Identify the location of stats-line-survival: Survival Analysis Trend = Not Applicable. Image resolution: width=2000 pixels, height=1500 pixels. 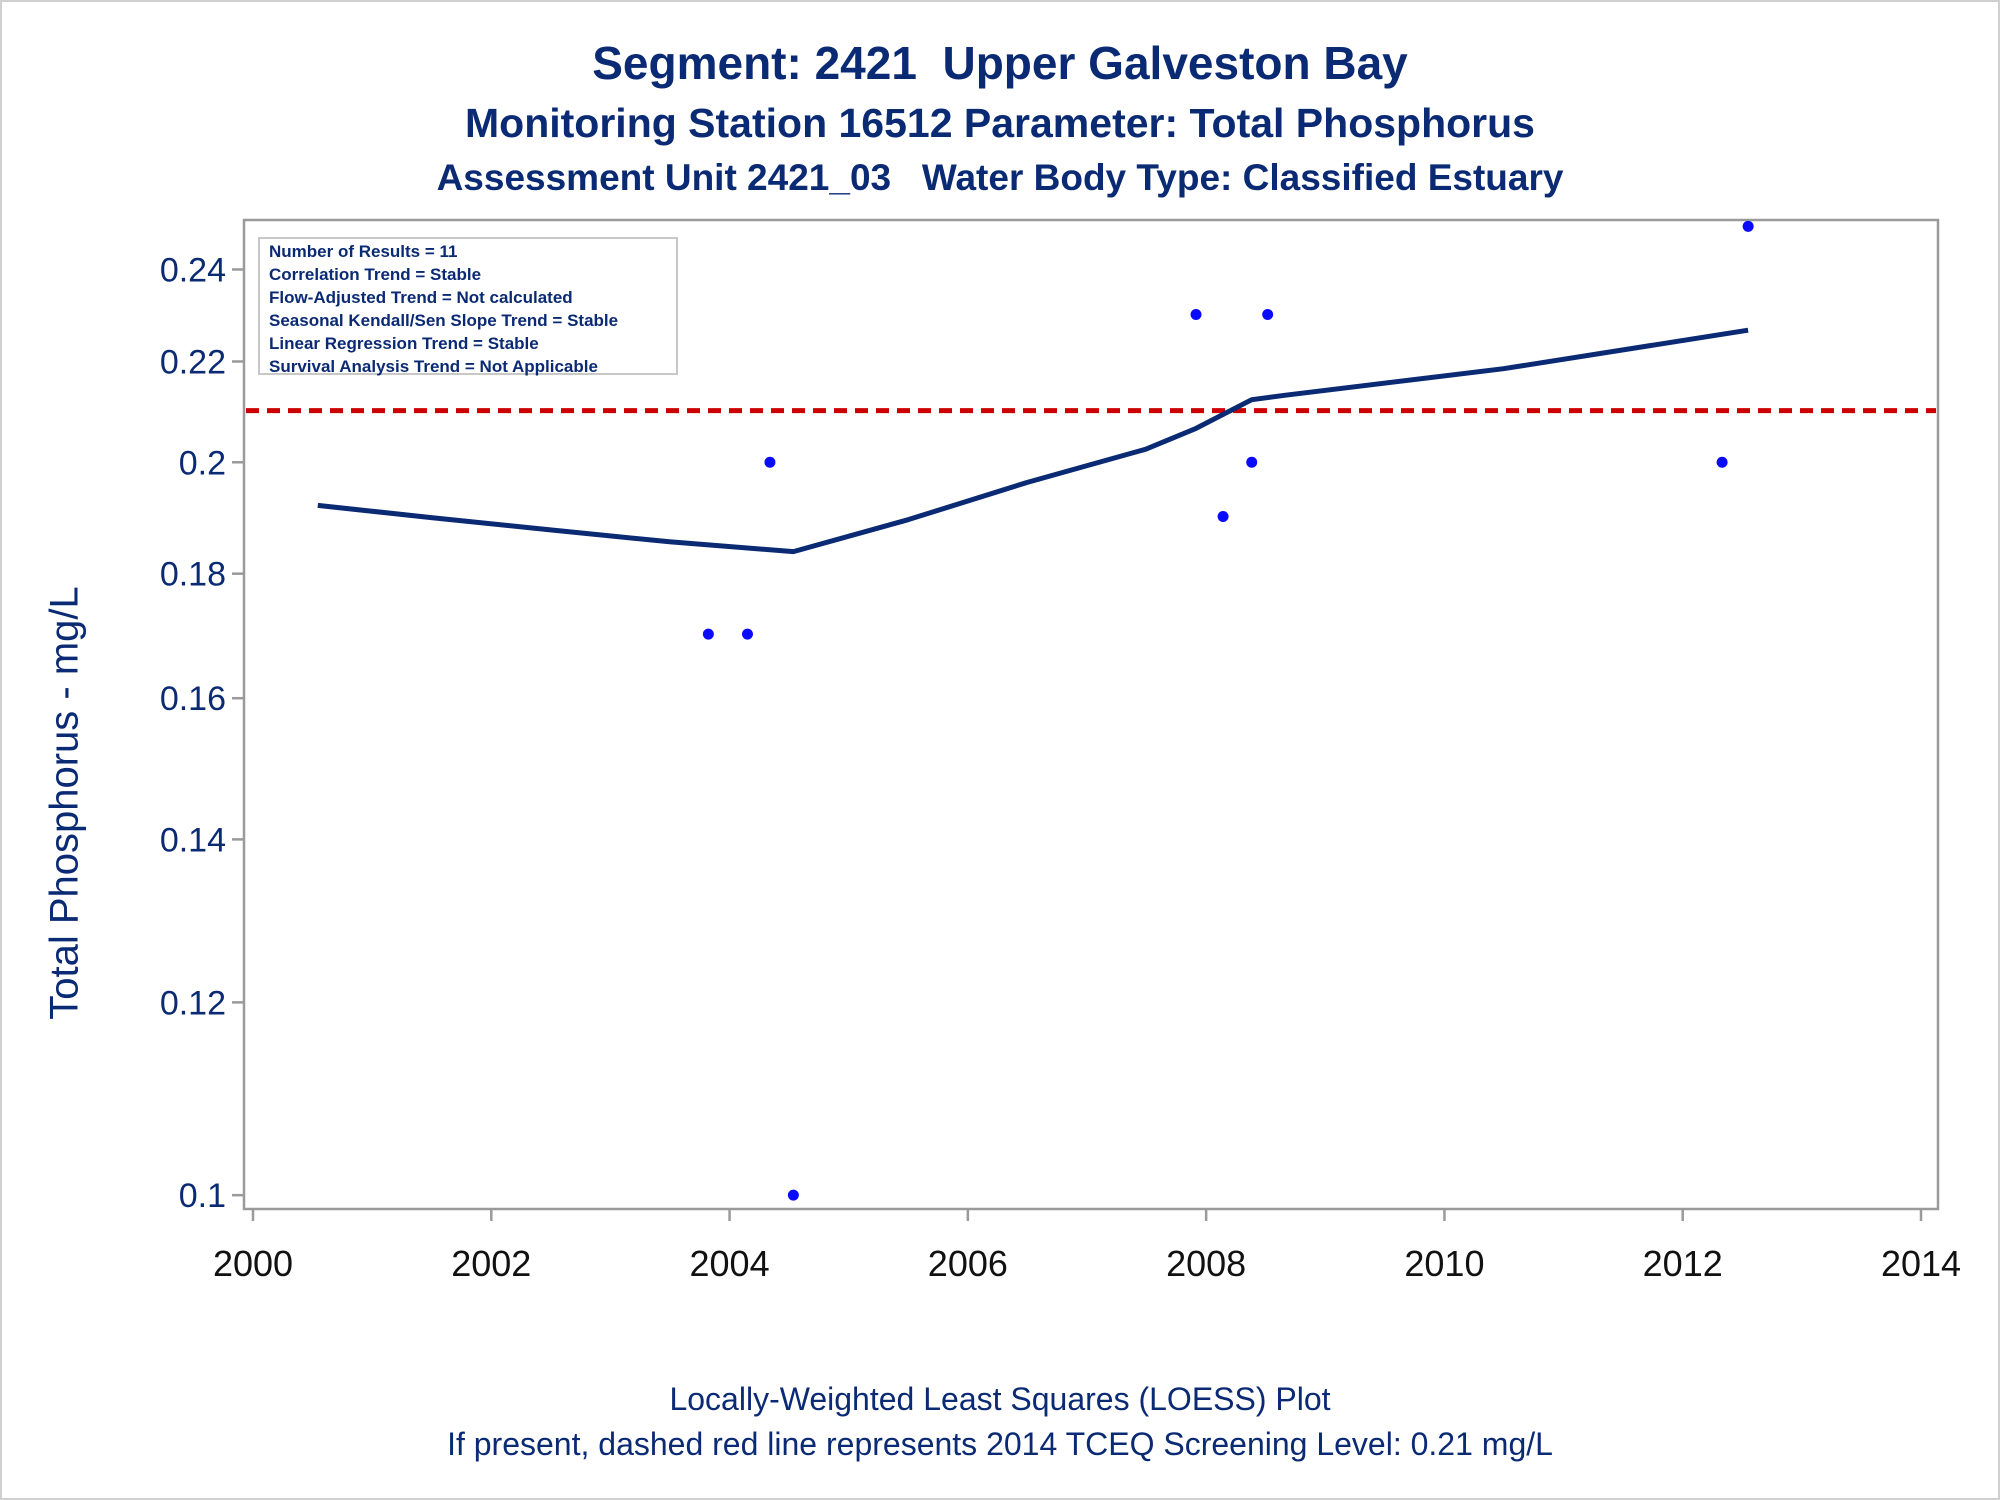
(433, 366).